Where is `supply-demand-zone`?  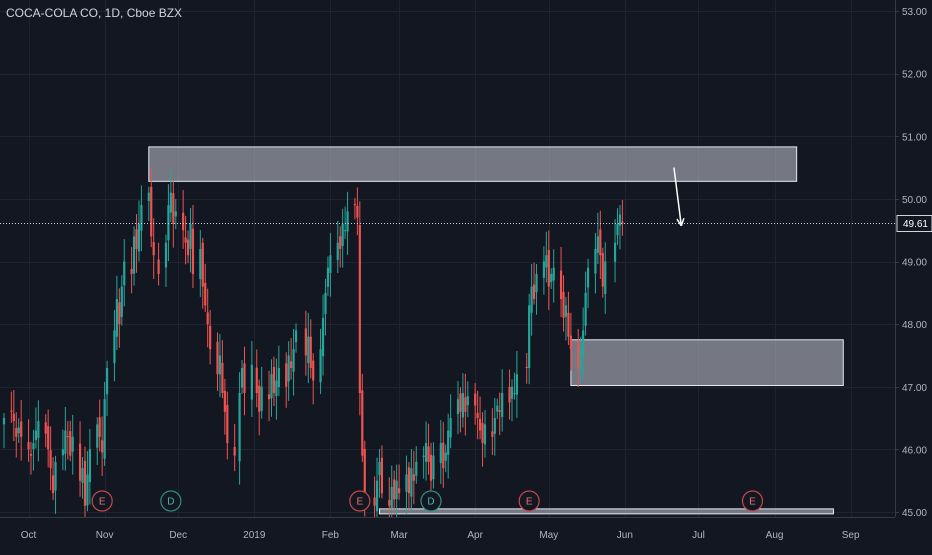
supply-demand-zone is located at coordinates (473, 164).